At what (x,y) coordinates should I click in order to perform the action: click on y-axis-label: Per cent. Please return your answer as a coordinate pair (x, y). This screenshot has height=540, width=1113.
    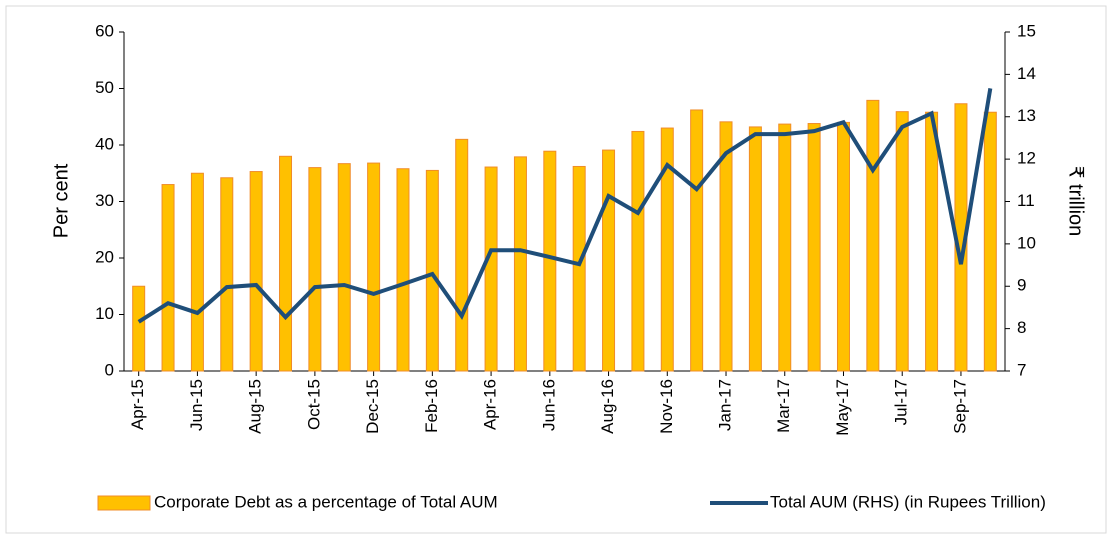
    Looking at the image, I should click on (61, 200).